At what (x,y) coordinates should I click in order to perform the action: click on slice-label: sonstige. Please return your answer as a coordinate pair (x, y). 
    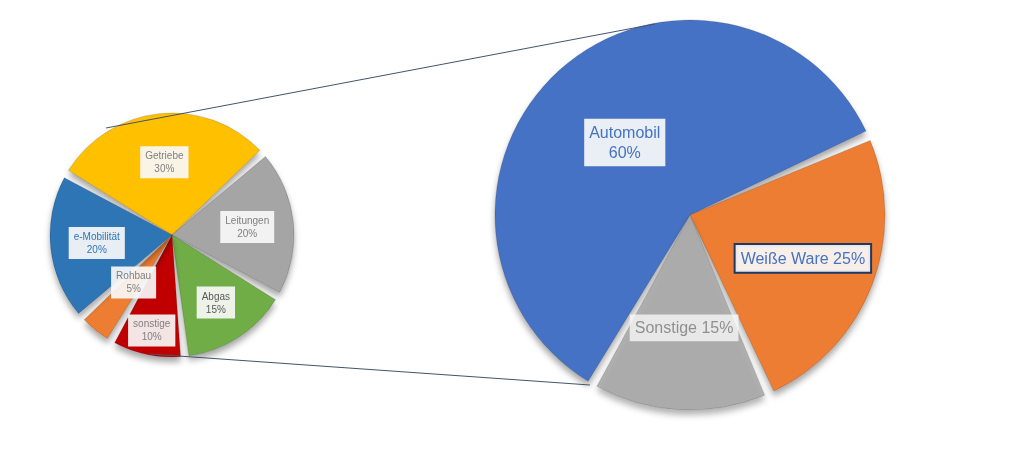
    Looking at the image, I should click on (152, 324).